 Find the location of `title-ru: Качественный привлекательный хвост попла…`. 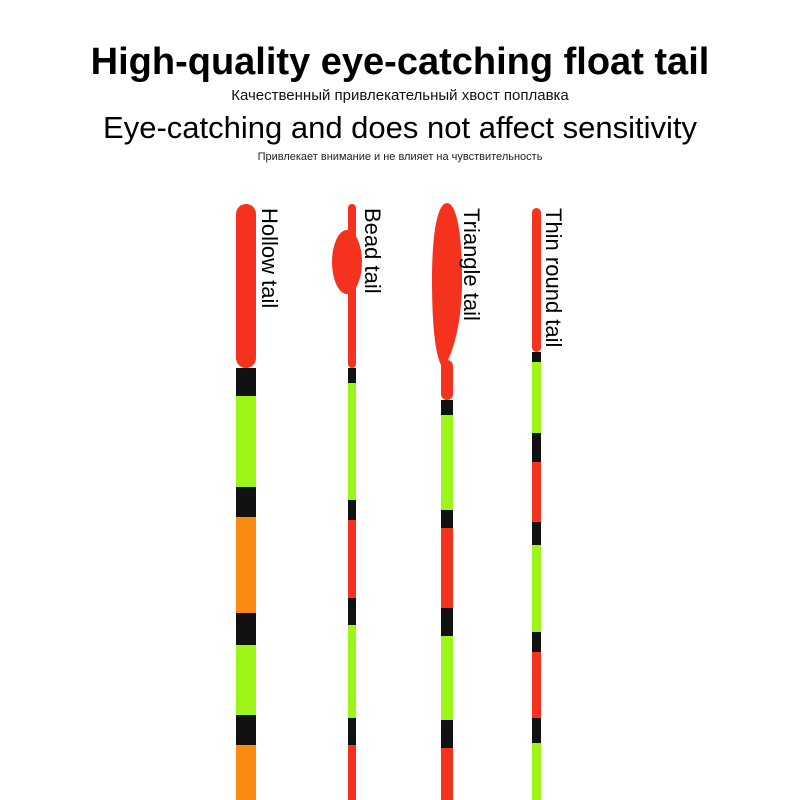

title-ru: Качественный привлекательный хвост попла… is located at coordinates (400, 95).